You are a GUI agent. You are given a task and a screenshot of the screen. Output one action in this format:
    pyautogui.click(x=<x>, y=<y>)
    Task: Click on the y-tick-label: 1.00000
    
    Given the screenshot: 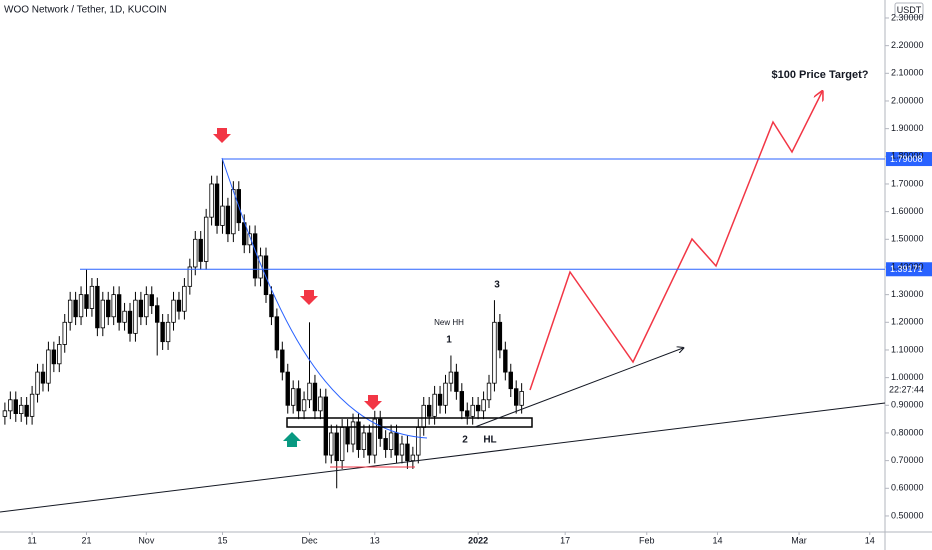 What is the action you would take?
    pyautogui.click(x=907, y=377)
    